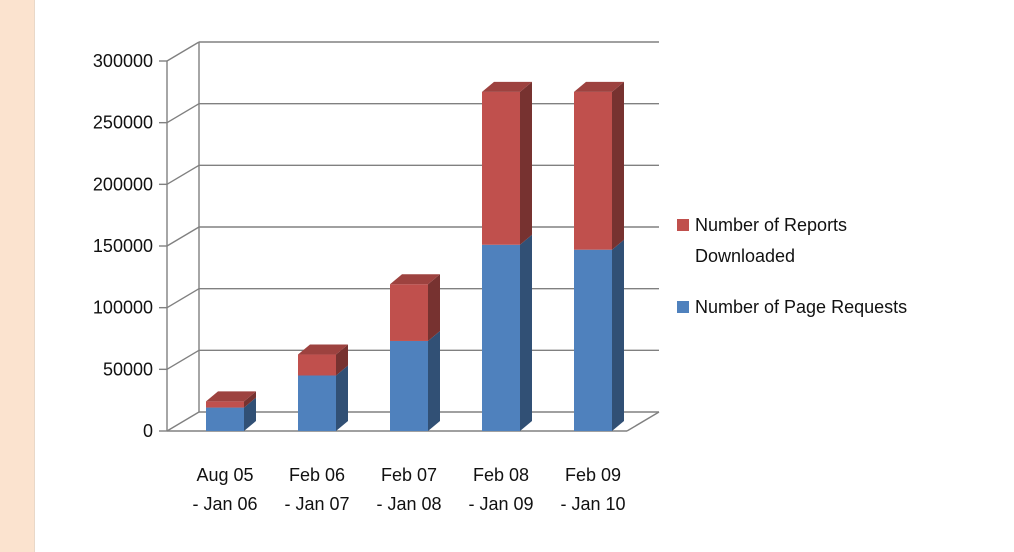  I want to click on floor-right-edge, so click(643, 421).